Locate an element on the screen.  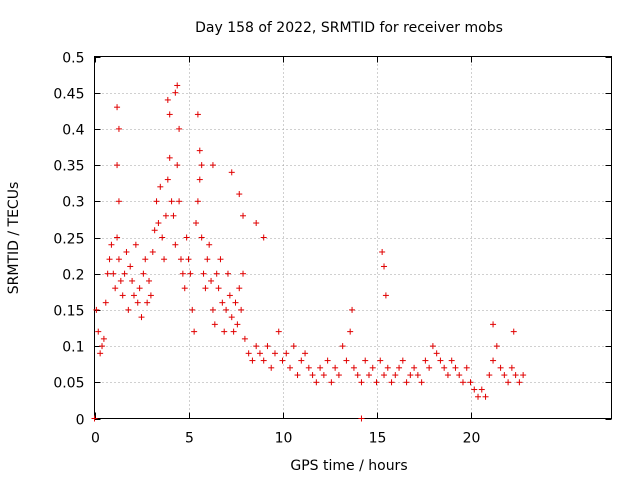
y-tick-label: 0.45 is located at coordinates (68, 95).